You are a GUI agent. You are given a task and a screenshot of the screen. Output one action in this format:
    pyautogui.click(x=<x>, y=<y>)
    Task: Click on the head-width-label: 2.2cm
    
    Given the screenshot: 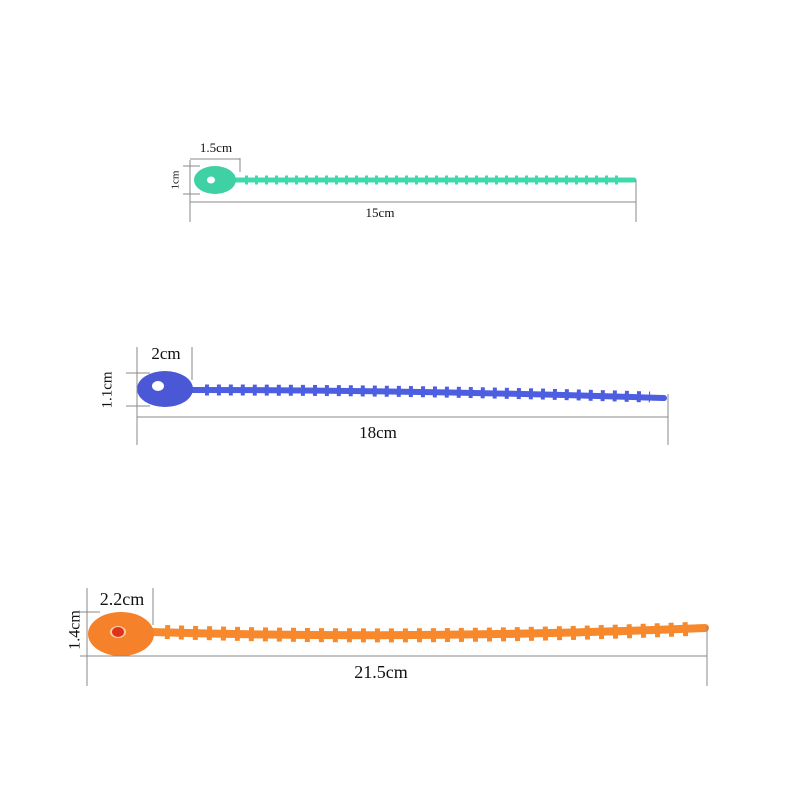 What is the action you would take?
    pyautogui.click(x=122, y=599)
    